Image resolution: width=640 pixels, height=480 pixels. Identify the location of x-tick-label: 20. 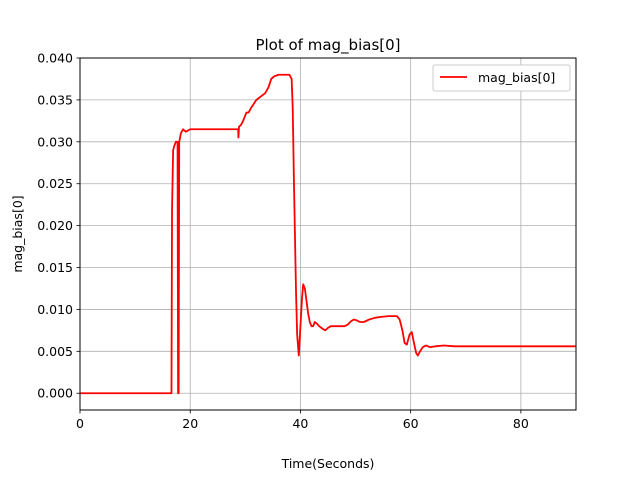
(190, 423).